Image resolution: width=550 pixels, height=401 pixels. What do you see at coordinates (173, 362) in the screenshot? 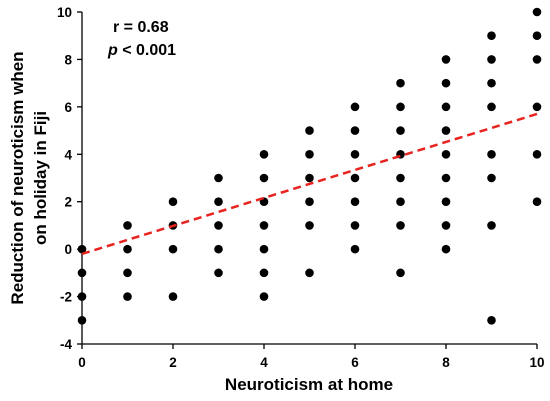
I see `x-tick-label: 2` at bounding box center [173, 362].